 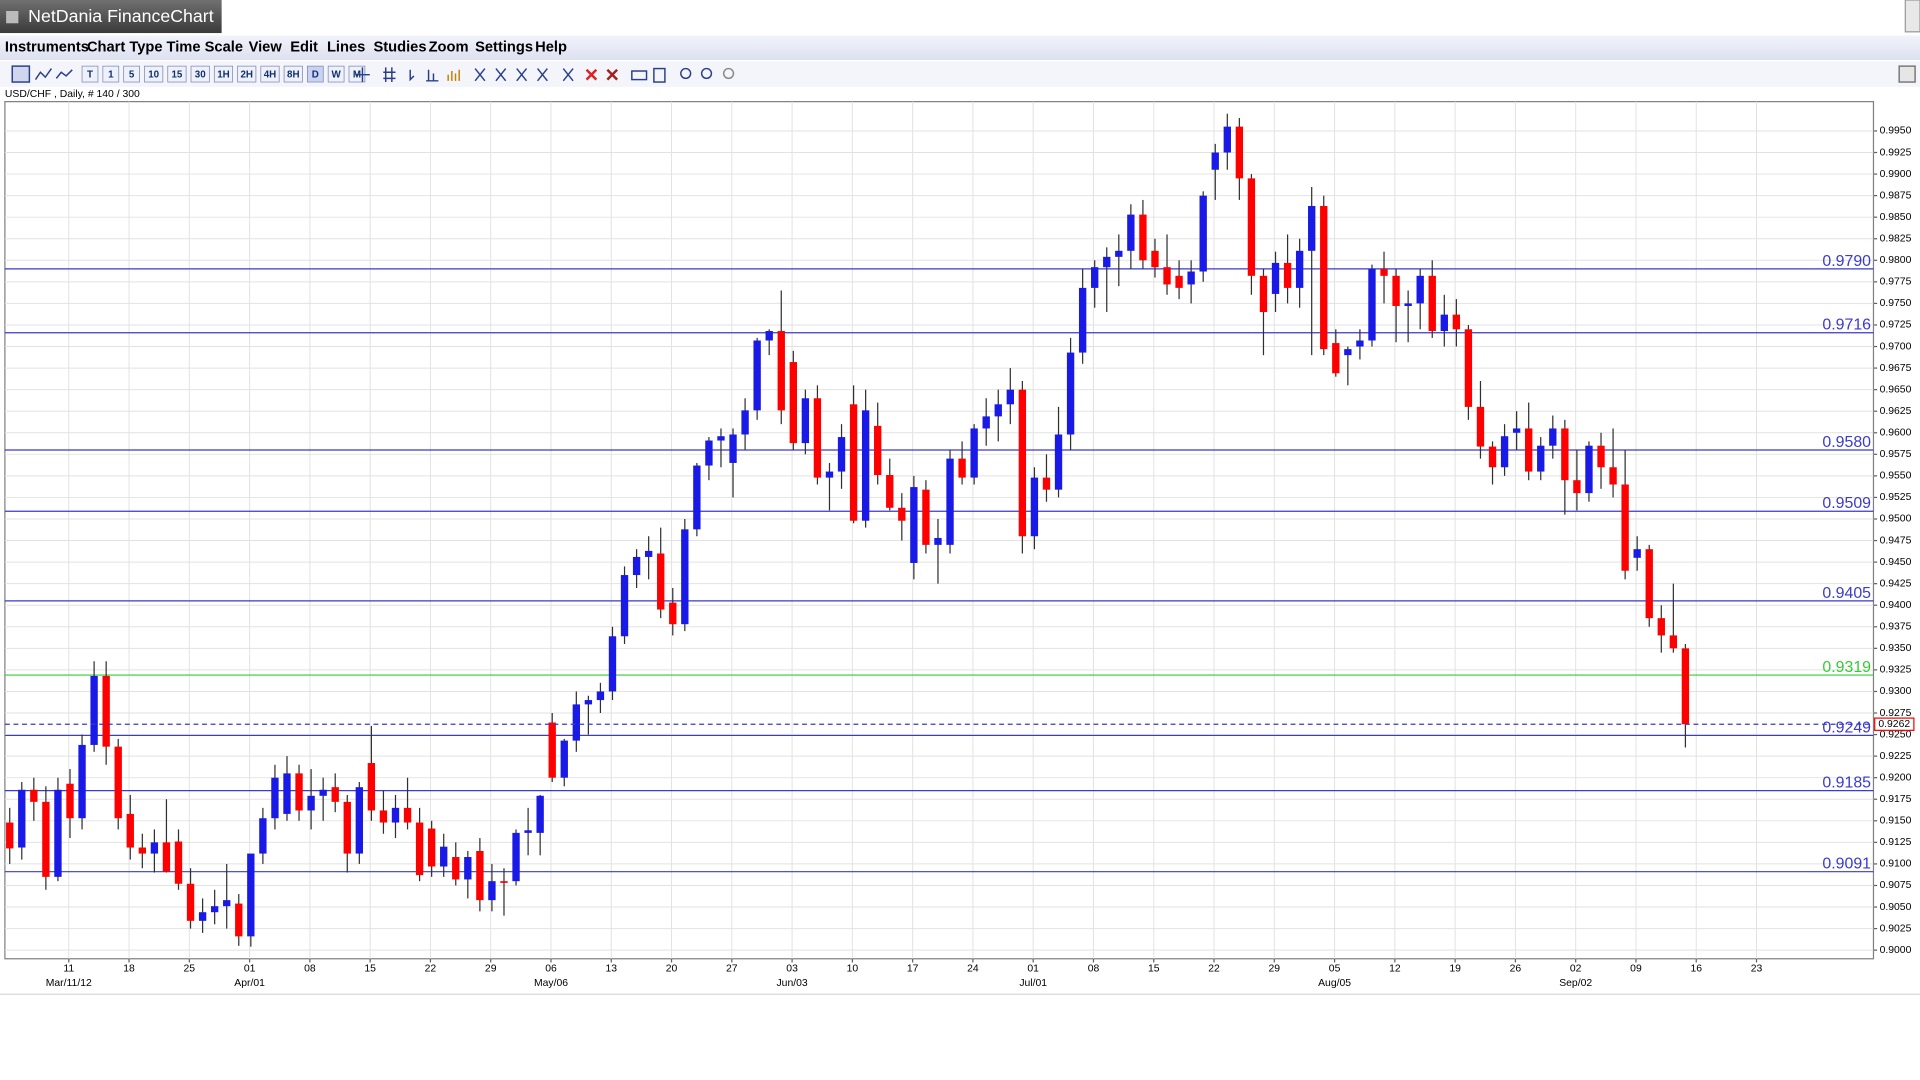 What do you see at coordinates (125, 48) in the screenshot?
I see `menu-item: Chart Type` at bounding box center [125, 48].